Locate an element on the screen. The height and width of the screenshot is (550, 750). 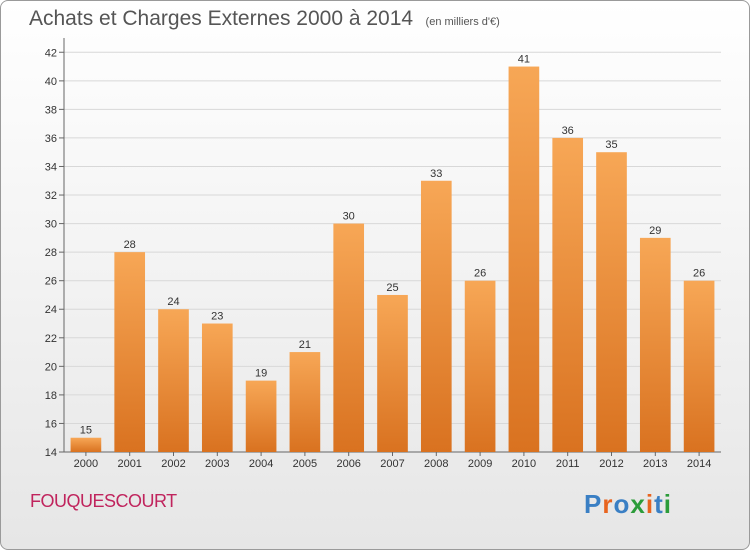
data-label: 25 is located at coordinates (392, 288).